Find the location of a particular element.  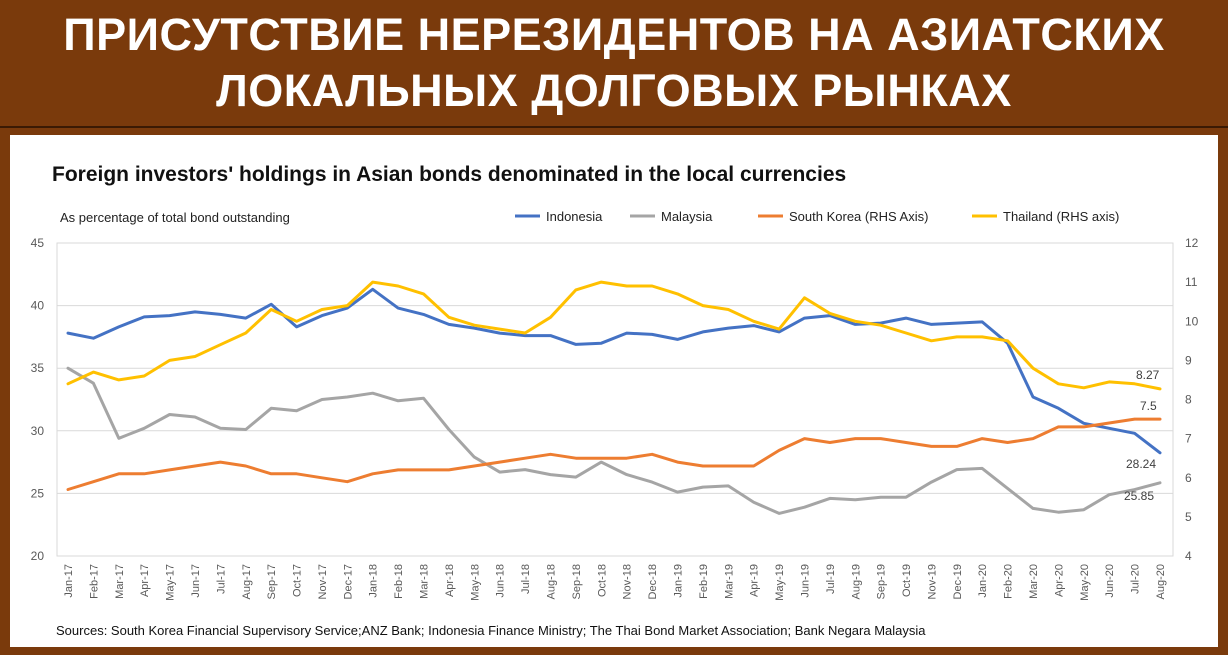

right-axis-tick-label: 5 is located at coordinates (1188, 517).